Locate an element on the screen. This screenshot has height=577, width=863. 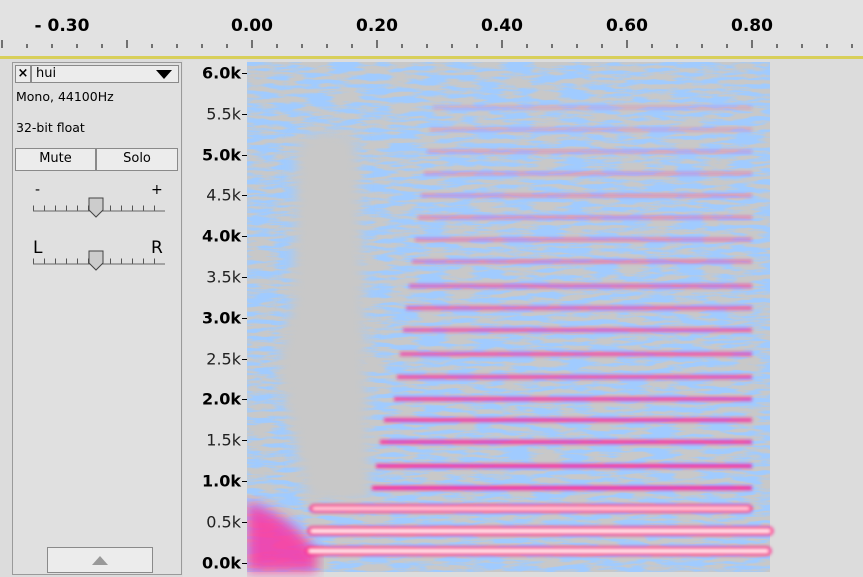
collapse-arrow is located at coordinates (100, 560).